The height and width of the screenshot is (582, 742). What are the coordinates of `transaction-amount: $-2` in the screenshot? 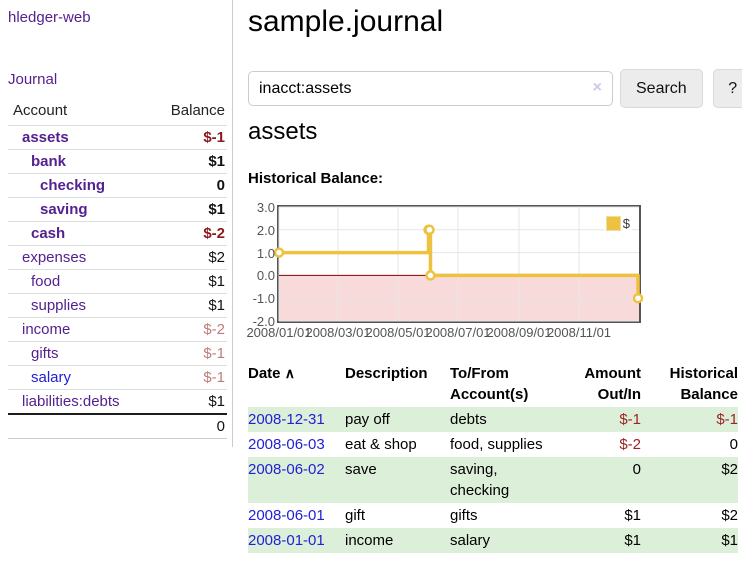 It's located at (630, 444).